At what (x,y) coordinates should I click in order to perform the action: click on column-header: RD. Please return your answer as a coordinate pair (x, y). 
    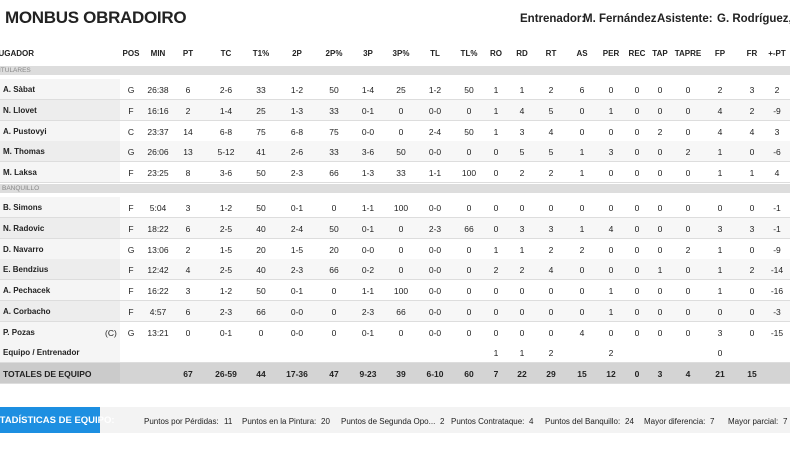
    Looking at the image, I should click on (522, 53).